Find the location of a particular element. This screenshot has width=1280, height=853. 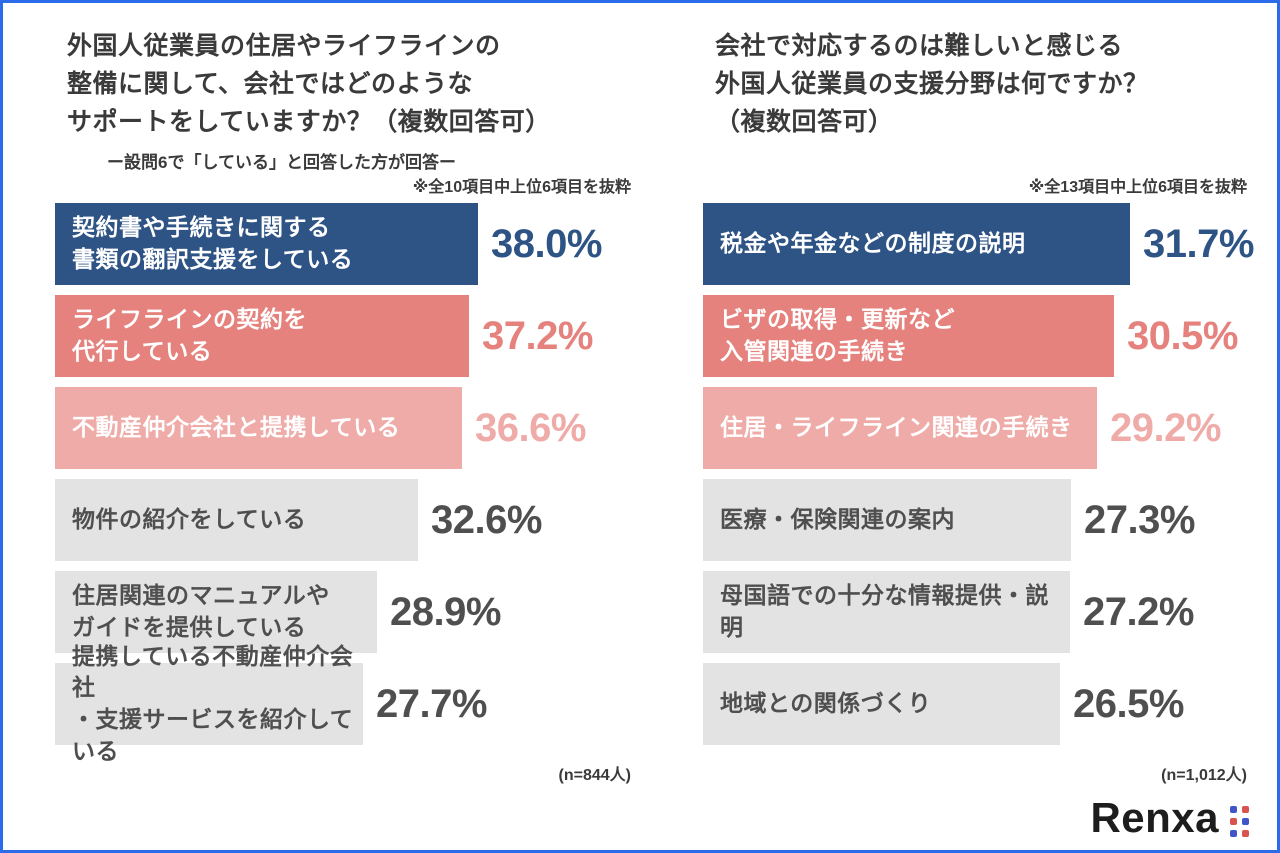

chart-left-note: ※全10項目中上位6項目を抜粋 is located at coordinates (521, 187).